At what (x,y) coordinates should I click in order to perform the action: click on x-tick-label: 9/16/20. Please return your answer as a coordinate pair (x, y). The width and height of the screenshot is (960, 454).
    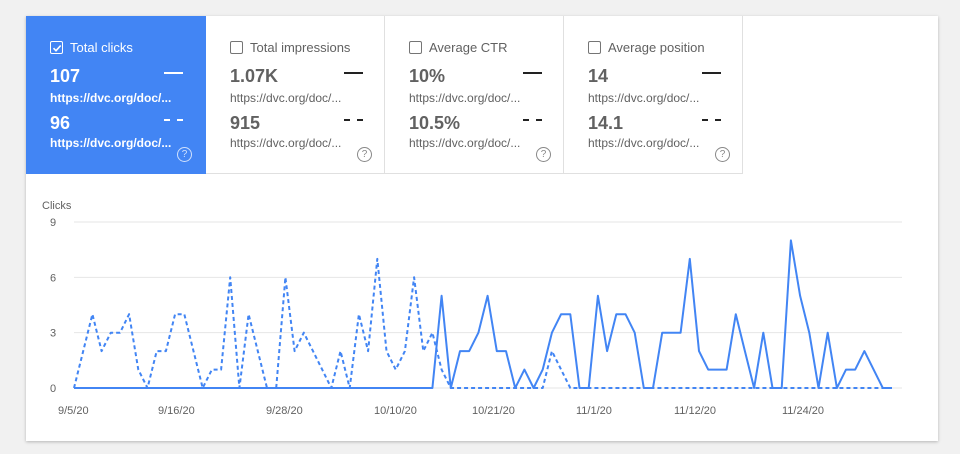
    Looking at the image, I should click on (176, 411).